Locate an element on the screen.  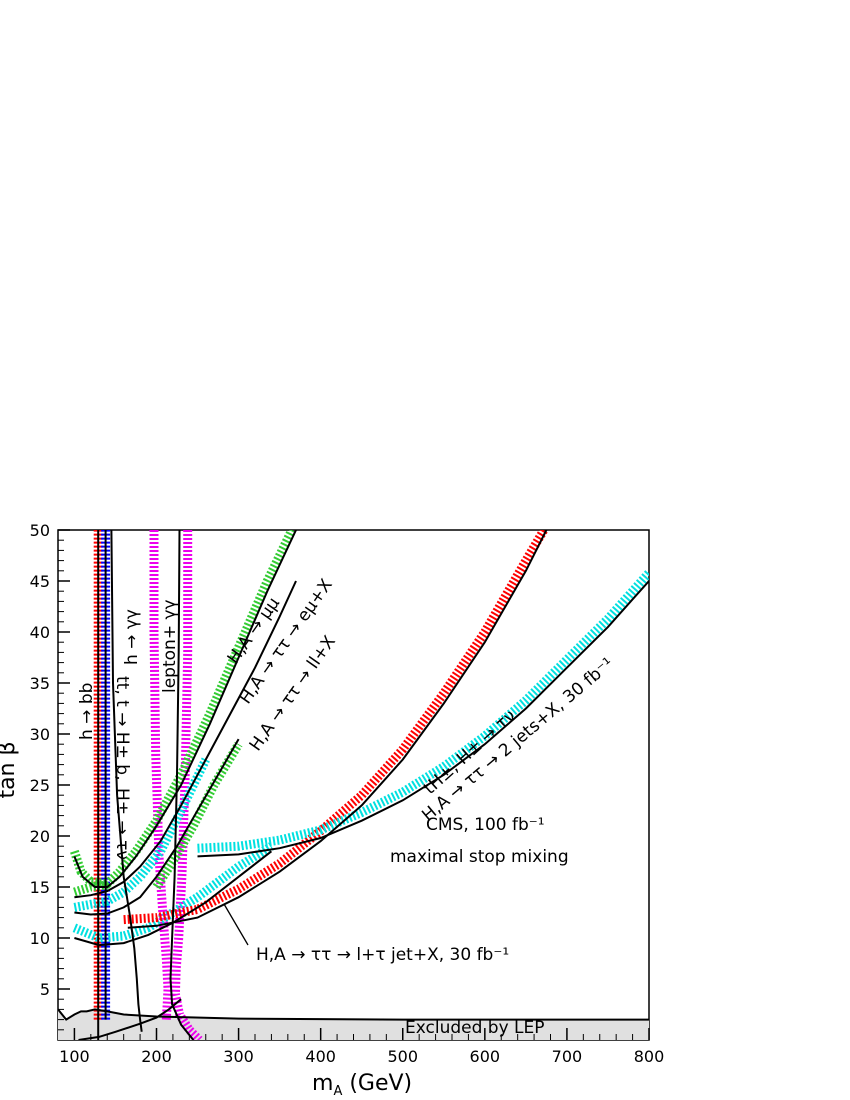
y-tick-label: 15 is located at coordinates (40, 887).